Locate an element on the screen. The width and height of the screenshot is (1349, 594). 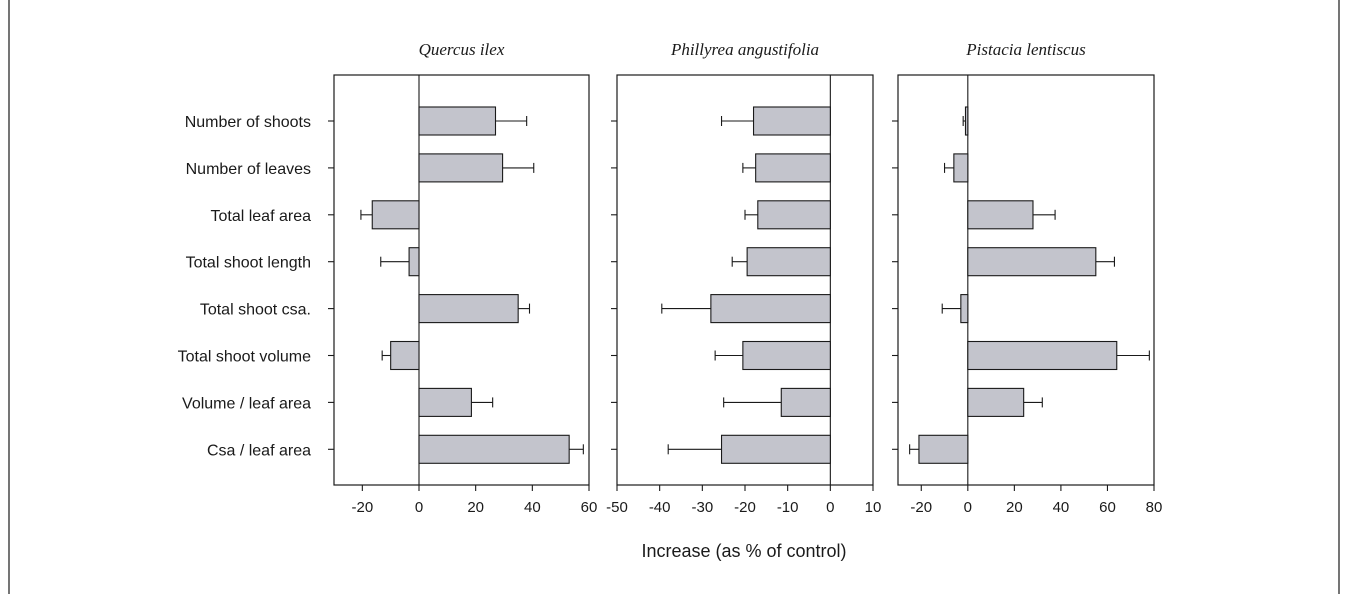
x-tick-label: -30 is located at coordinates (702, 507).